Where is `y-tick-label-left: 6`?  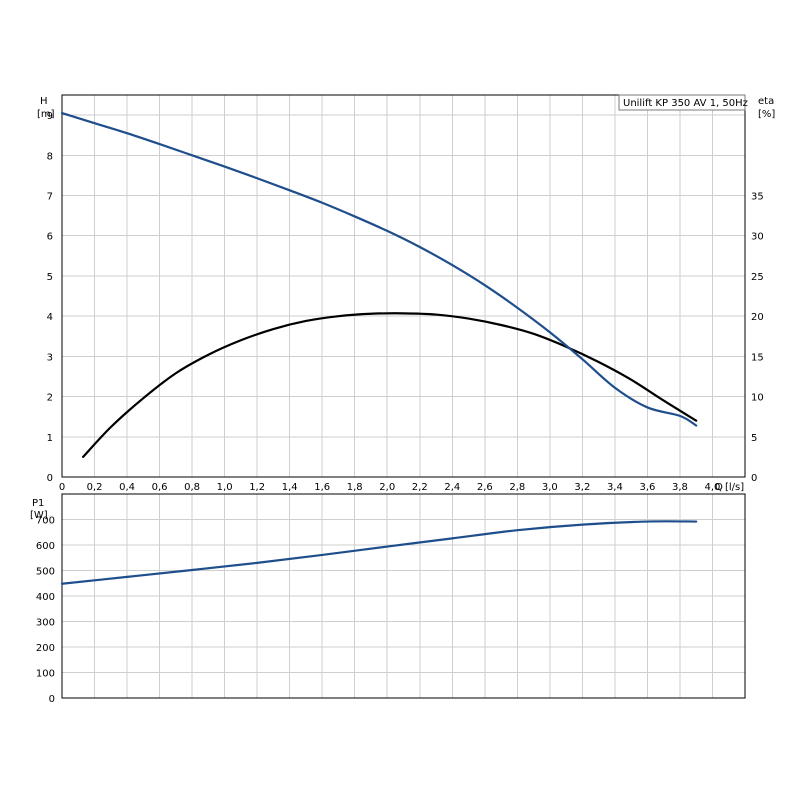
y-tick-label-left: 6 is located at coordinates (50, 237).